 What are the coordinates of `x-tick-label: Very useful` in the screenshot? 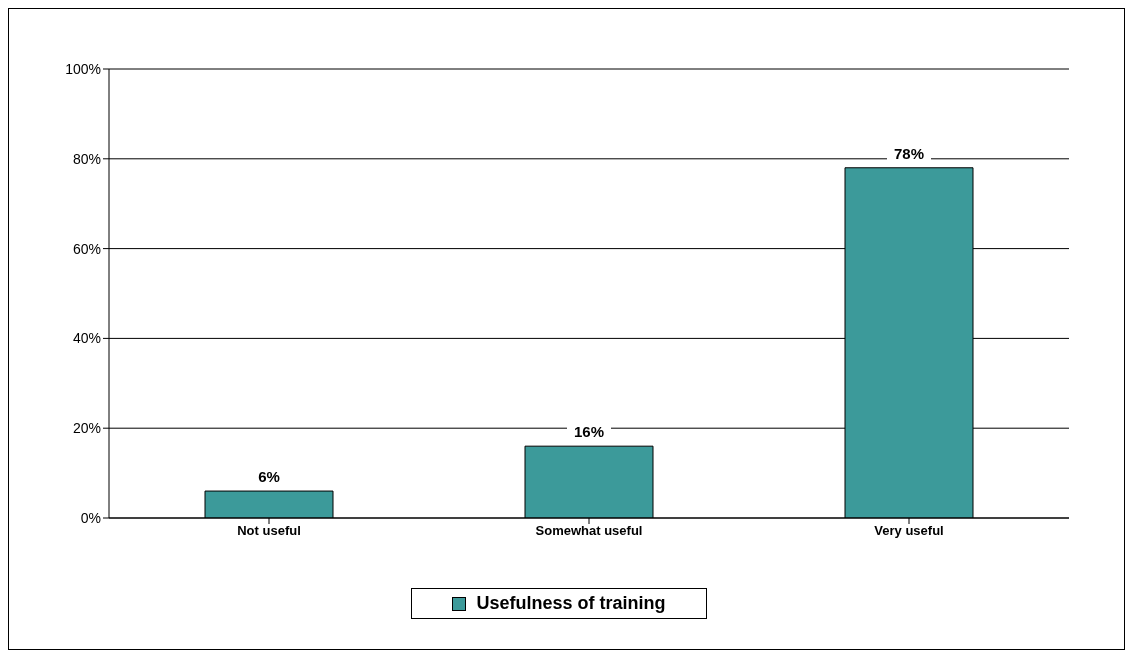 It's located at (909, 531).